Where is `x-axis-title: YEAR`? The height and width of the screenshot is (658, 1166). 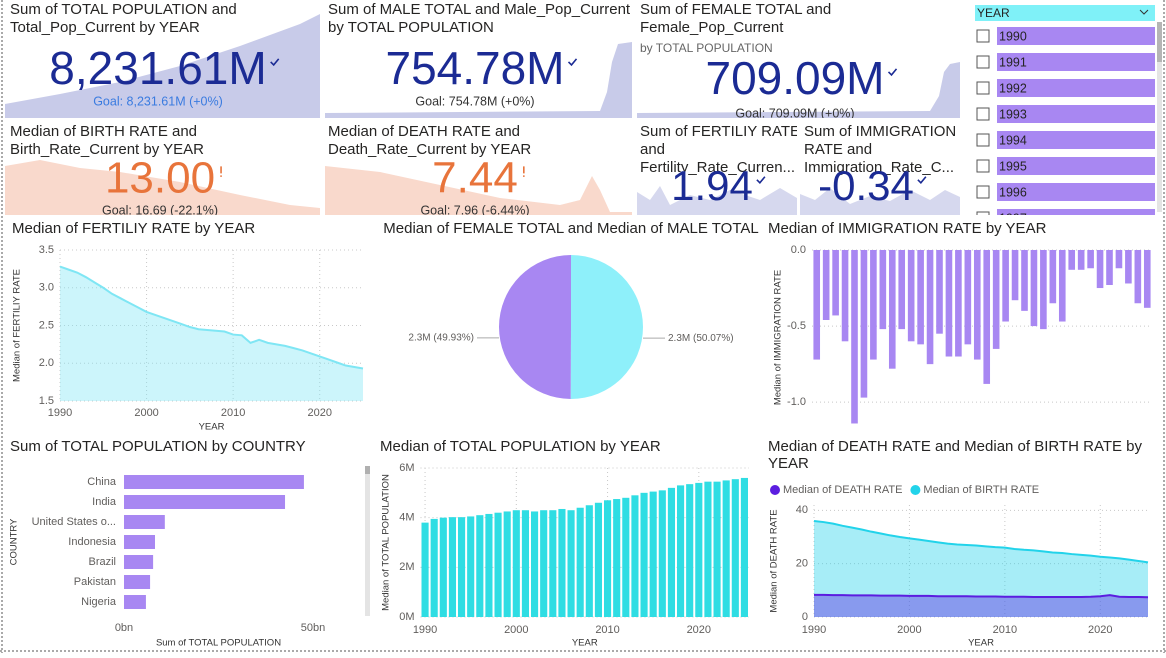
x-axis-title: YEAR is located at coordinates (981, 643).